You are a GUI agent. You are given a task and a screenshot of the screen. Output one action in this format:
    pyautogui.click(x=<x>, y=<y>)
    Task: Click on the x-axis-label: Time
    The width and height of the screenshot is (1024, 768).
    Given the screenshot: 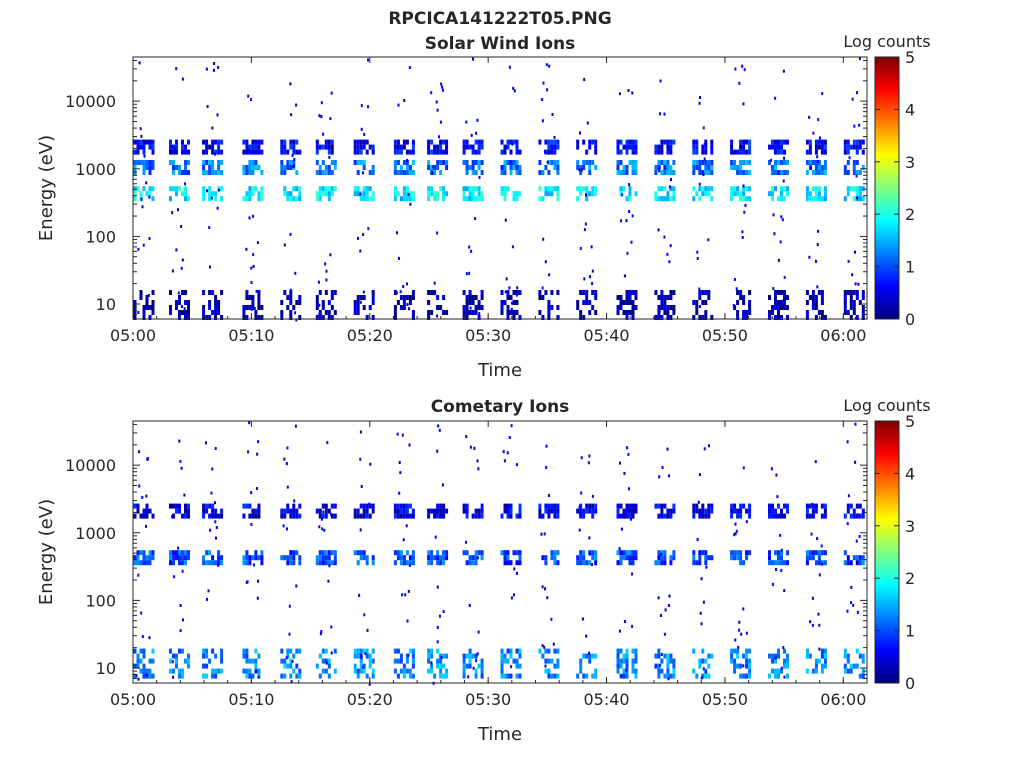 What is the action you would take?
    pyautogui.click(x=499, y=370)
    